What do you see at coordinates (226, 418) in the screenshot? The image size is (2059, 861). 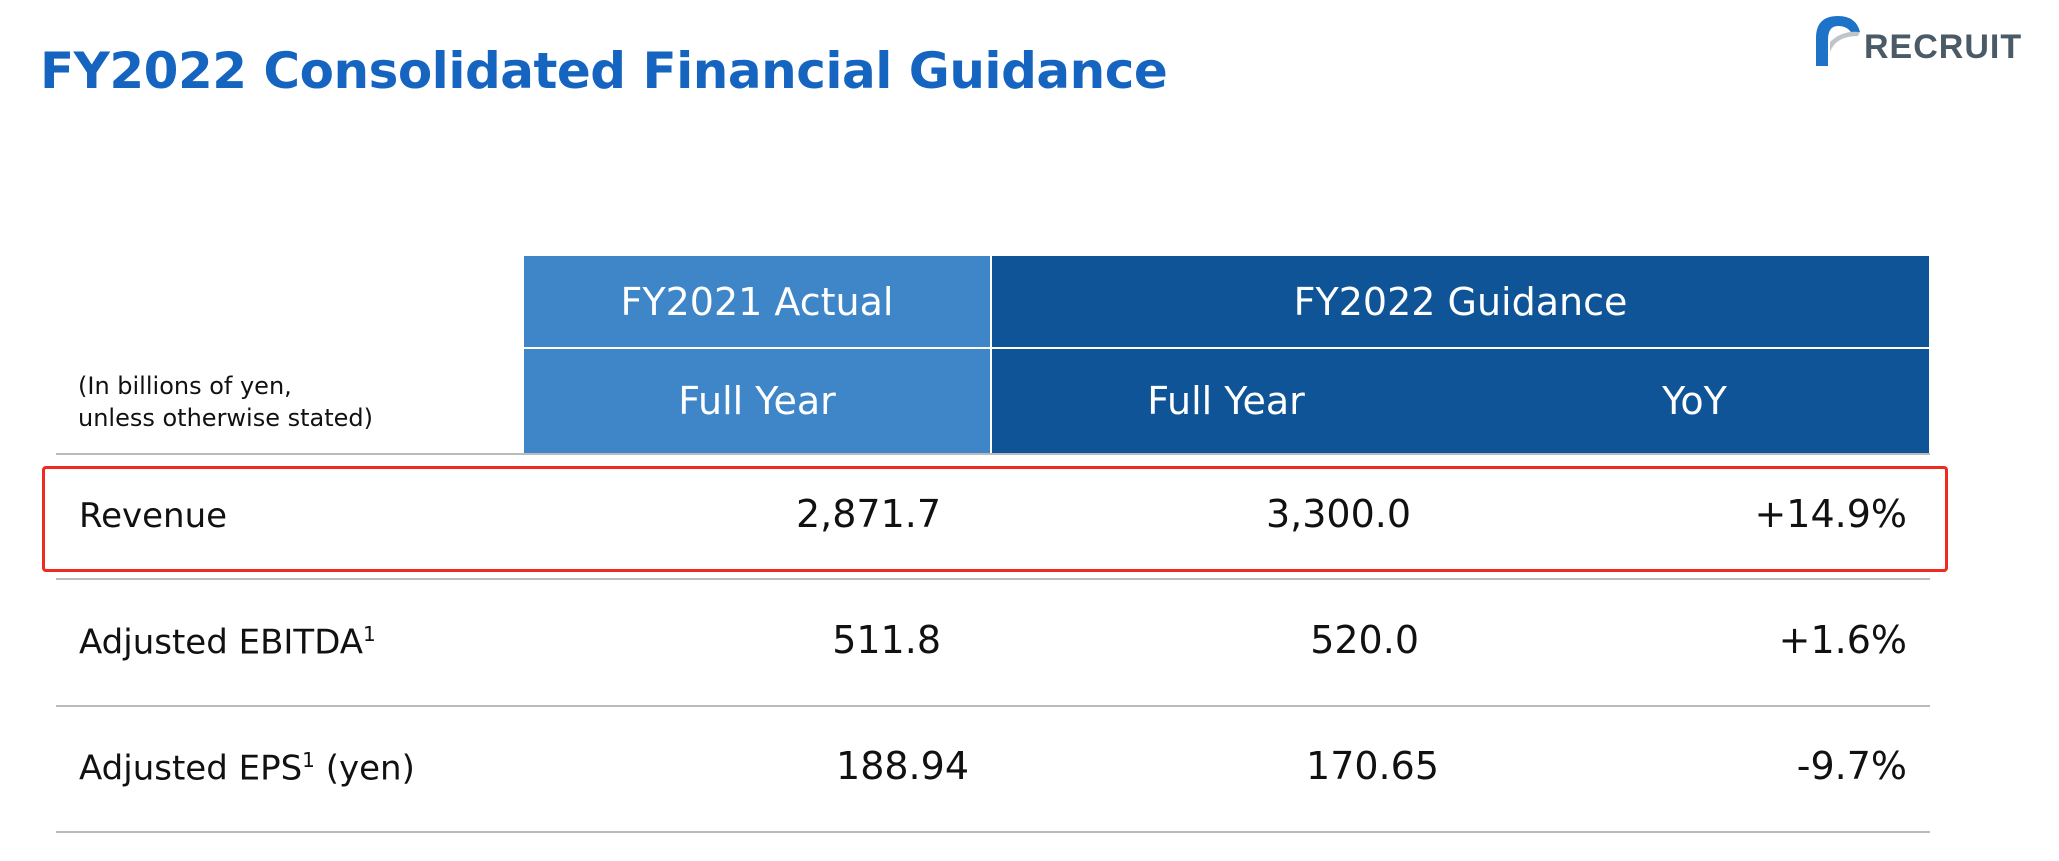 I see `unit-note-line2: unless otherwise stated)` at bounding box center [226, 418].